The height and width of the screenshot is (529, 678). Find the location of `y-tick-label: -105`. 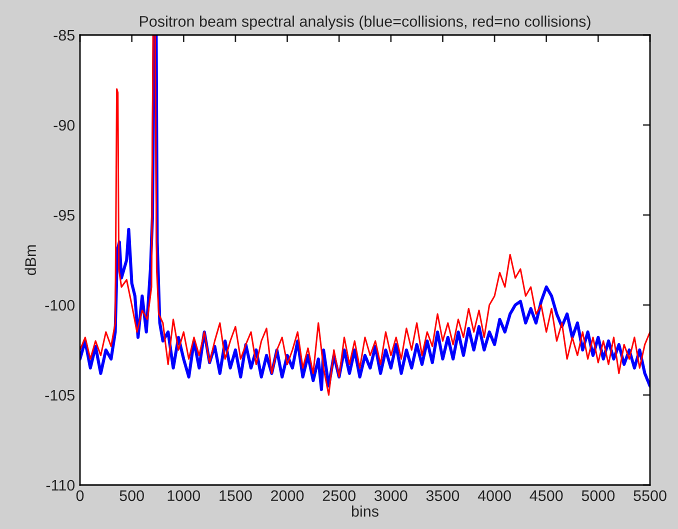

y-tick-label: -105 is located at coordinates (59, 395).